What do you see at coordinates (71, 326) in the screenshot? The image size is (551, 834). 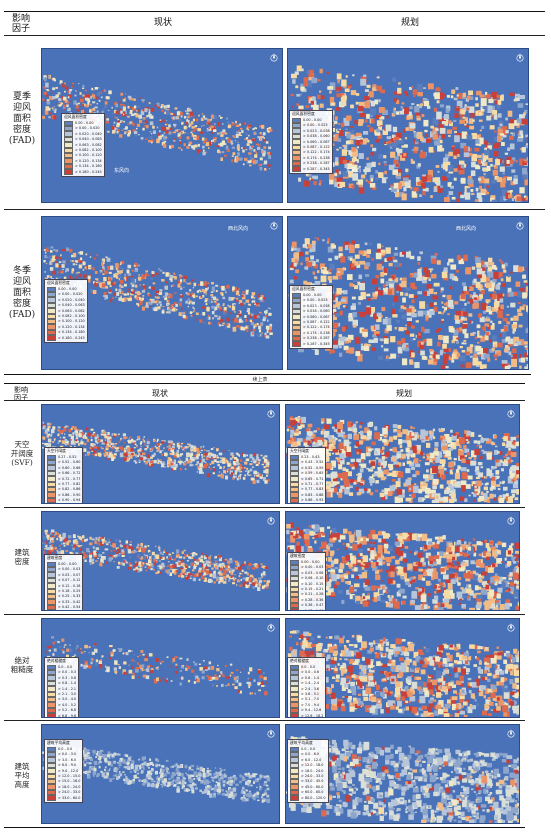 I see `legend-item-label: > 0.120 - 0.134` at bounding box center [71, 326].